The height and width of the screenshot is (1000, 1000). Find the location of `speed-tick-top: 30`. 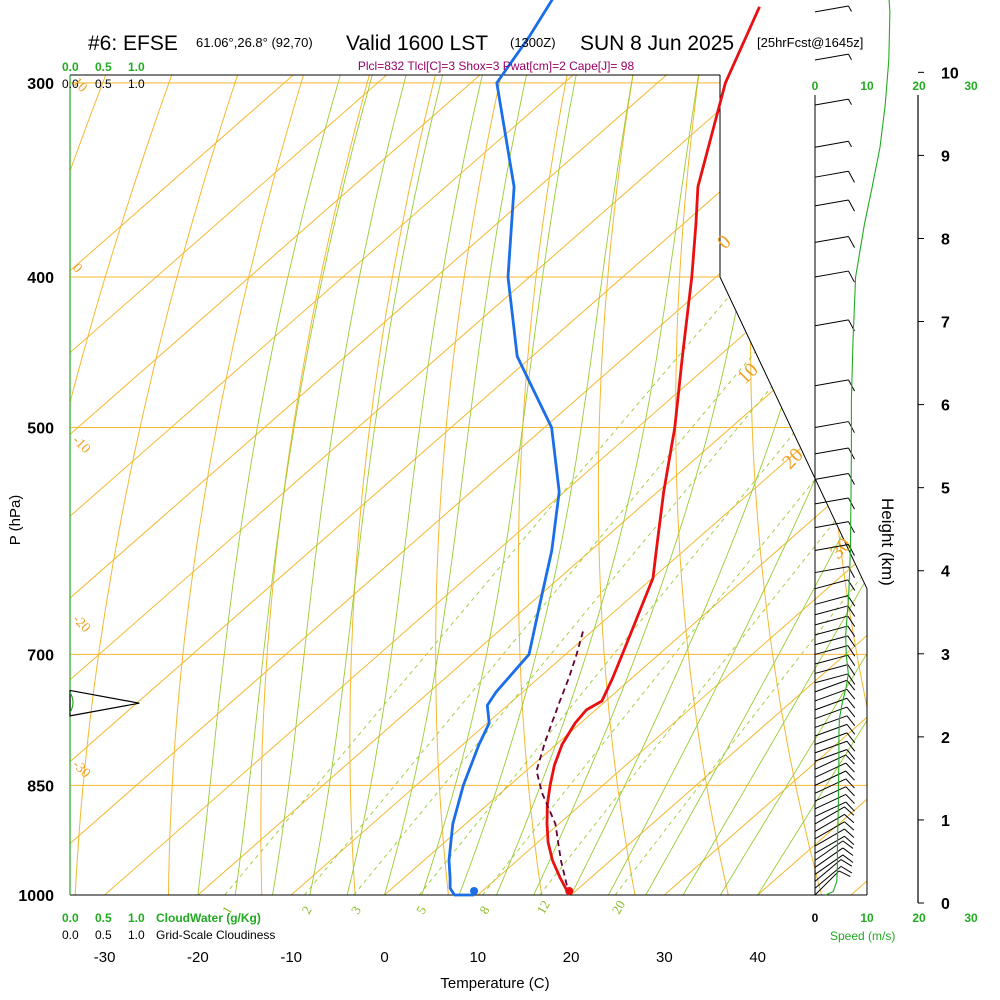

speed-tick-top: 30 is located at coordinates (971, 86).